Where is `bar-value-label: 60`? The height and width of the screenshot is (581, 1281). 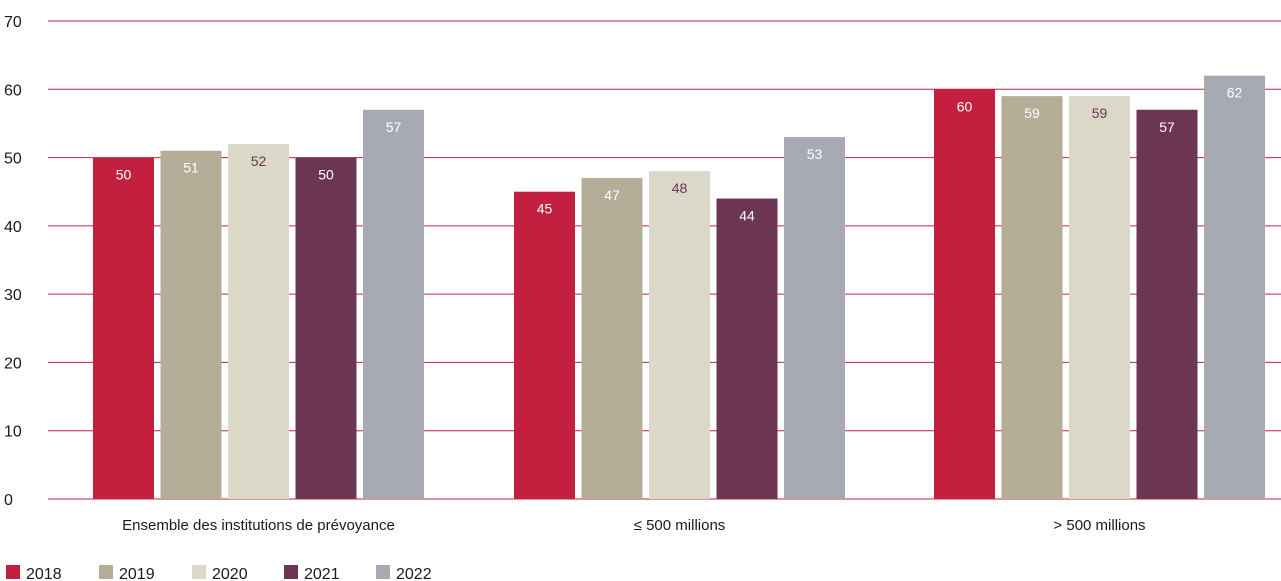 bar-value-label: 60 is located at coordinates (965, 106).